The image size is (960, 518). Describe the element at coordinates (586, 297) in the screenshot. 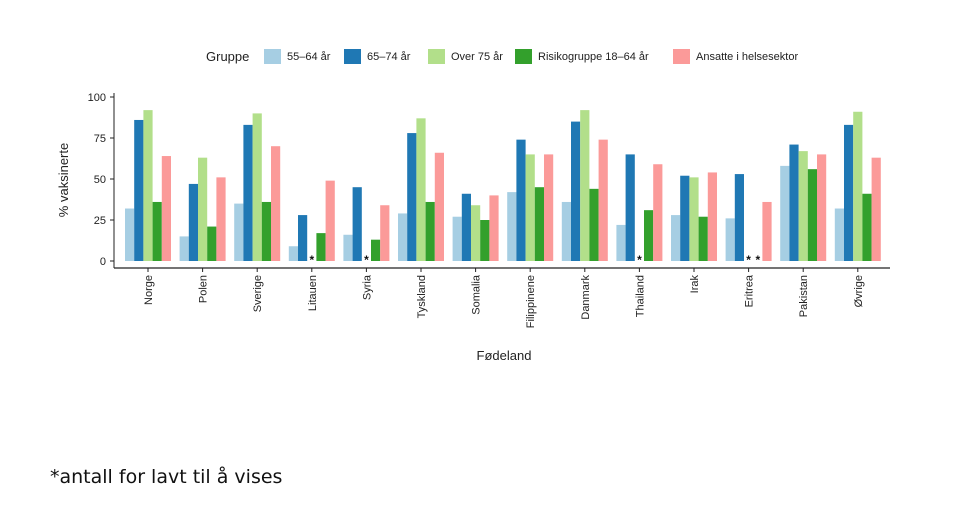

I see `x-tick-label: Danmark` at that location.